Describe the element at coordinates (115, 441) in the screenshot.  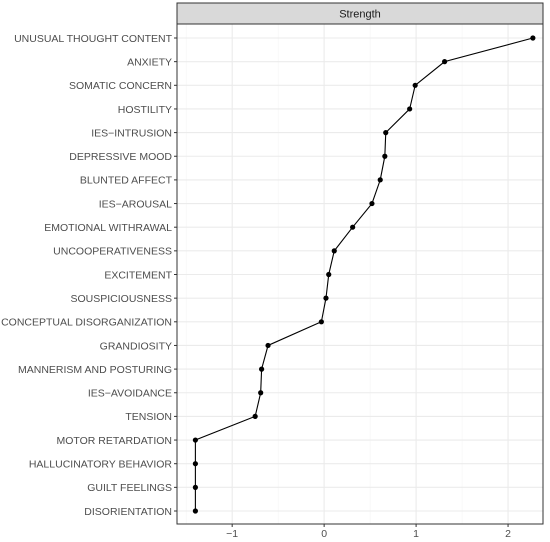
I see `y-tick-label: MOTOR RETARDATION` at that location.